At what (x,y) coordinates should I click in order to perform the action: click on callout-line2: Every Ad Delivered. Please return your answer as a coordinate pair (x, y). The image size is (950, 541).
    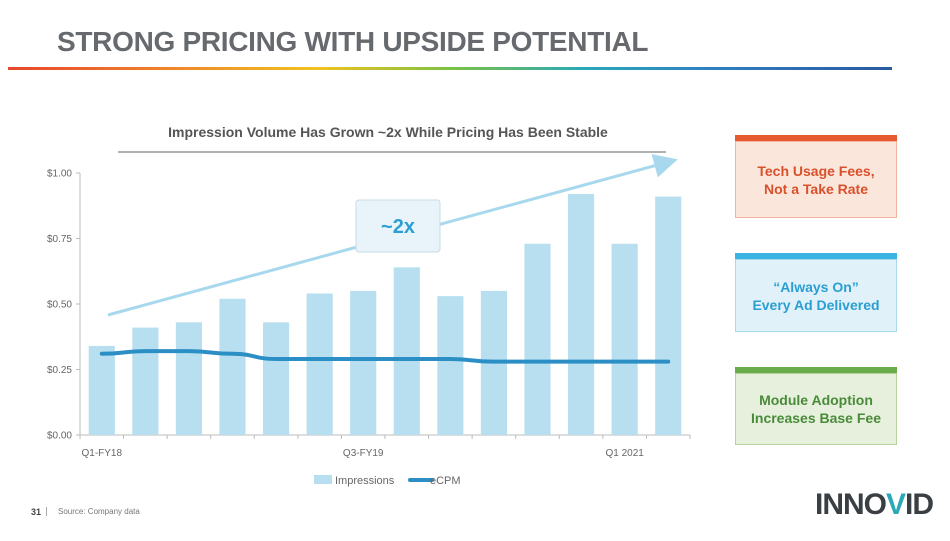
    Looking at the image, I should click on (816, 304).